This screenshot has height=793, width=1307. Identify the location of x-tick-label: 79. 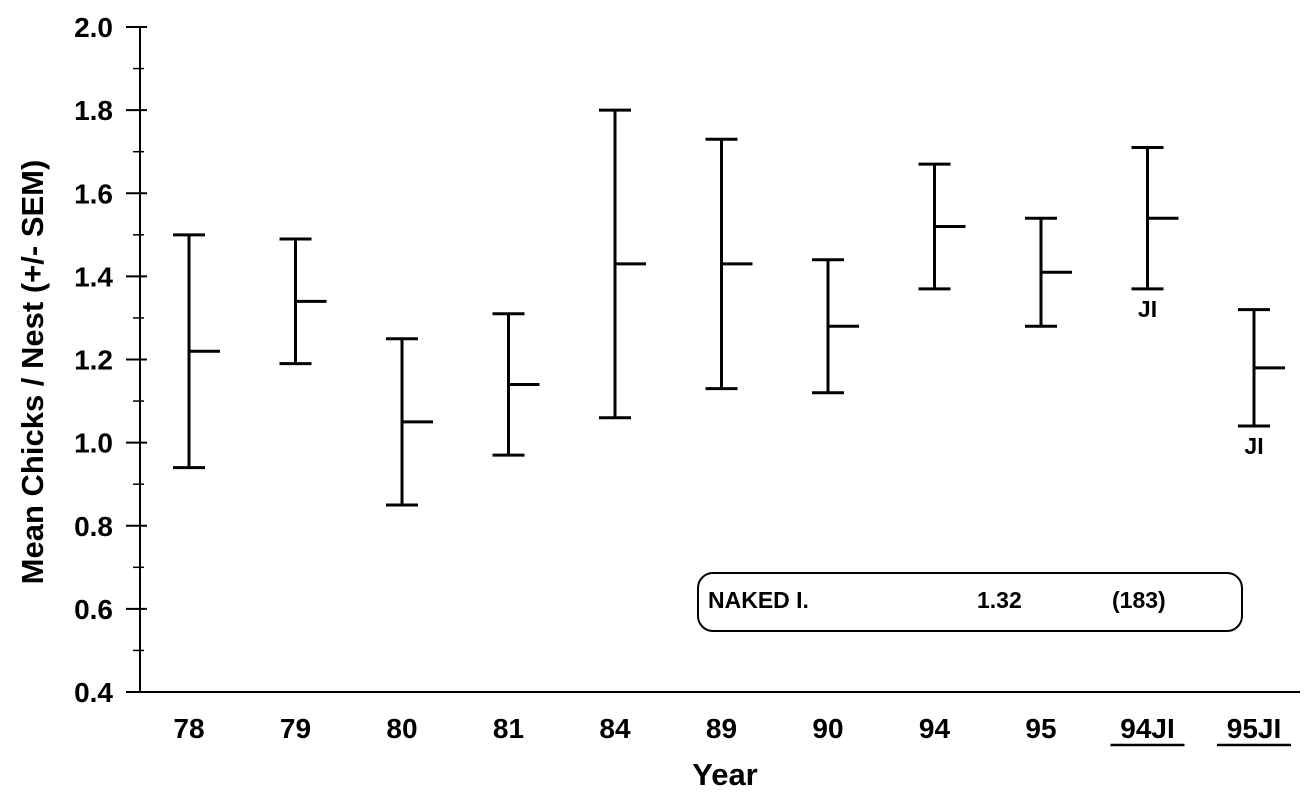
(295, 728).